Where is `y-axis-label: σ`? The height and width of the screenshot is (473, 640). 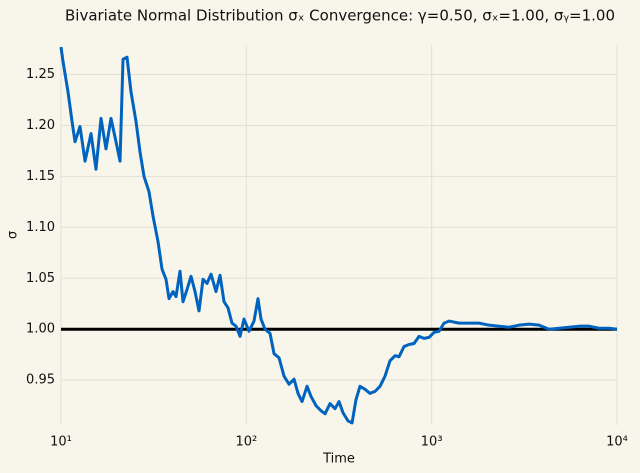
y-axis-label: σ is located at coordinates (13, 235).